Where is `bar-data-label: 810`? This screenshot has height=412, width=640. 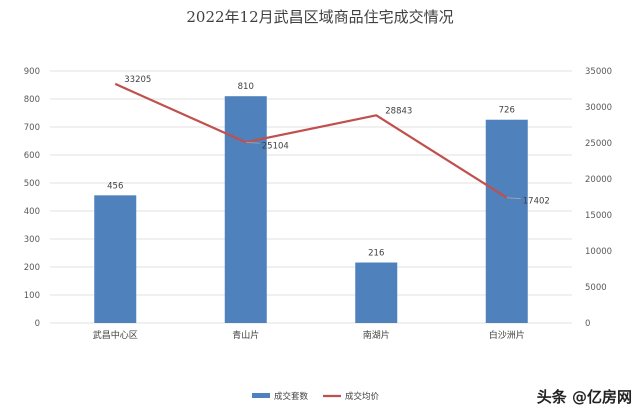
bar-data-label: 810 is located at coordinates (246, 87).